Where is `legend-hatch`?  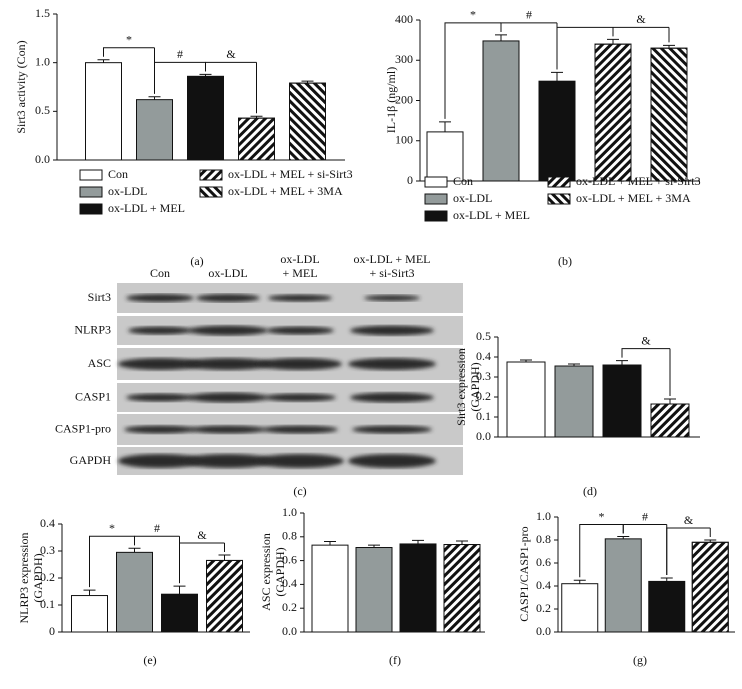 legend-hatch is located at coordinates (211, 192).